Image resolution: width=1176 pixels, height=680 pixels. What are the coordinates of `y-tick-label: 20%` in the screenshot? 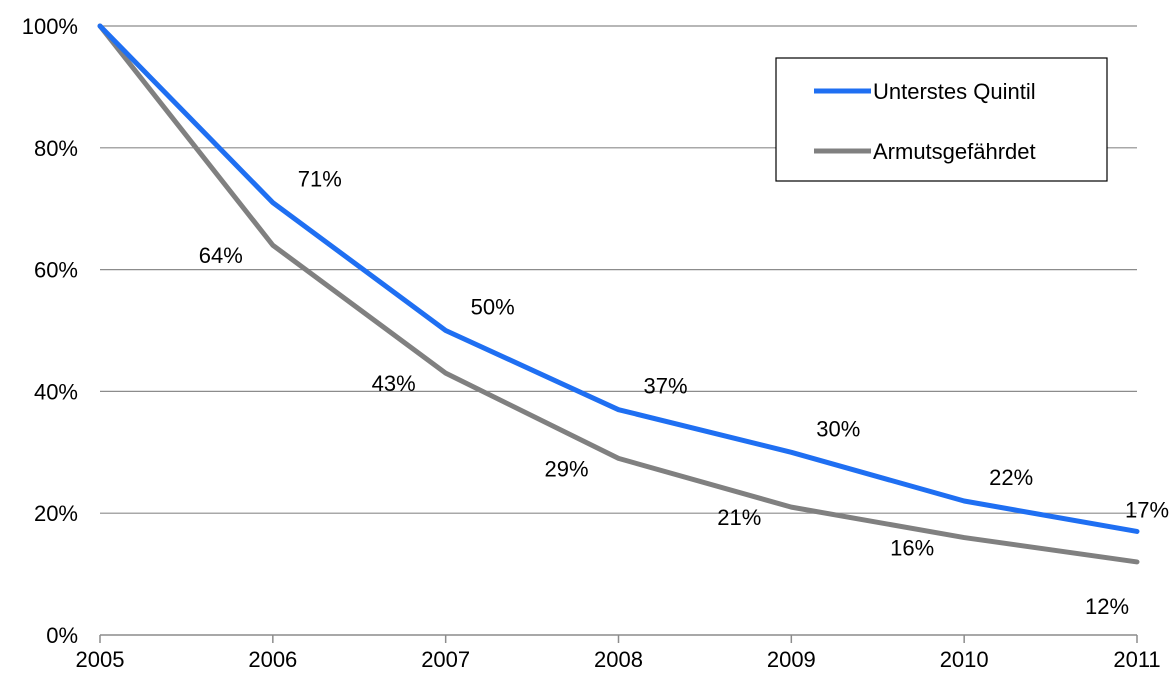 It's located at (56, 513).